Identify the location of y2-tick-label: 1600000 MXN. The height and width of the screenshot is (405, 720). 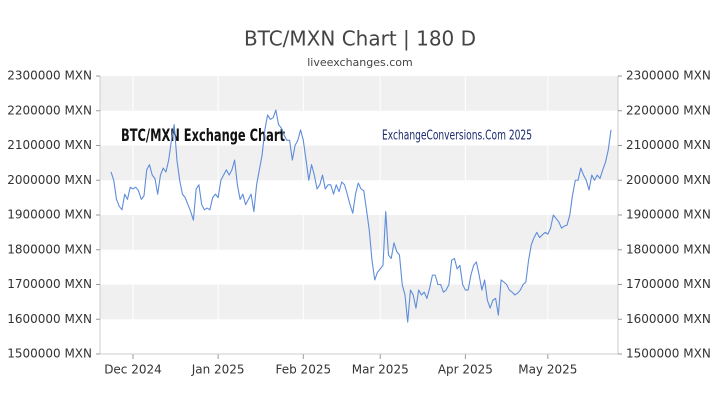
(668, 319).